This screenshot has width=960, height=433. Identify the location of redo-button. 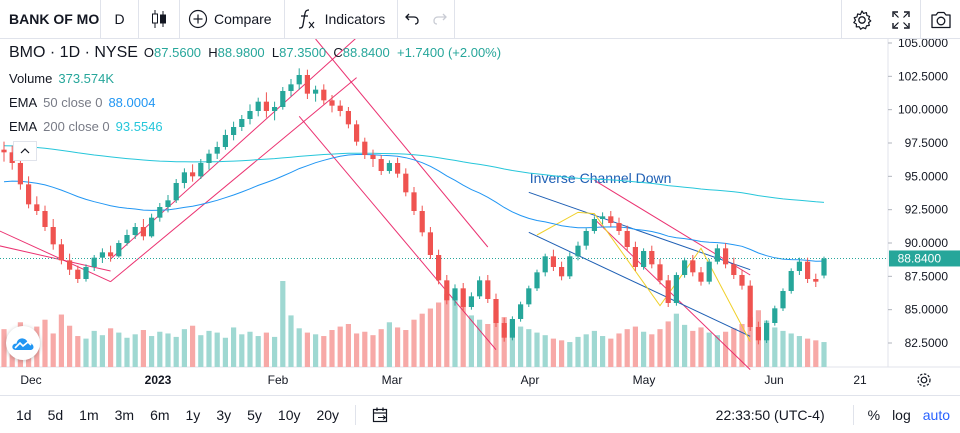
(440, 19).